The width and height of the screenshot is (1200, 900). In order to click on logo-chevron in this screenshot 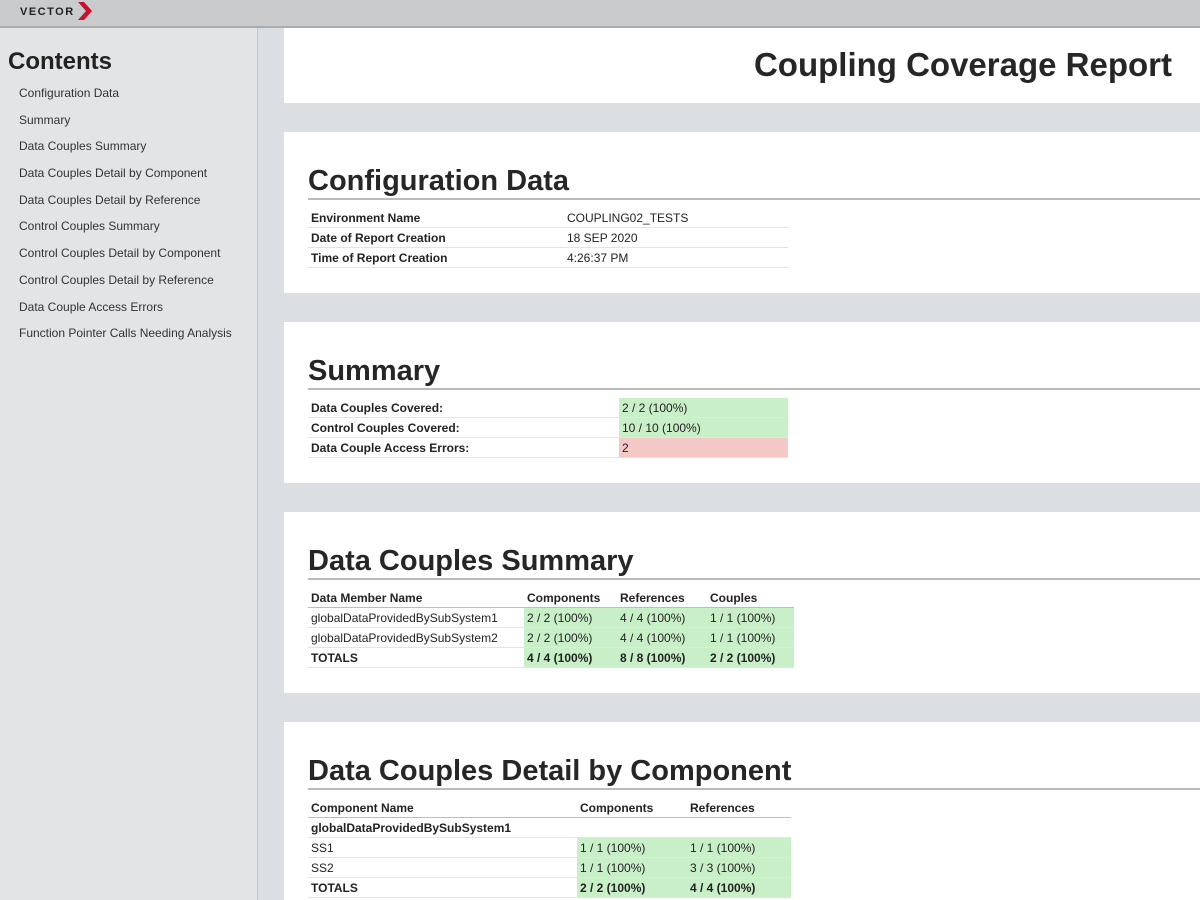, I will do `click(85, 11)`.